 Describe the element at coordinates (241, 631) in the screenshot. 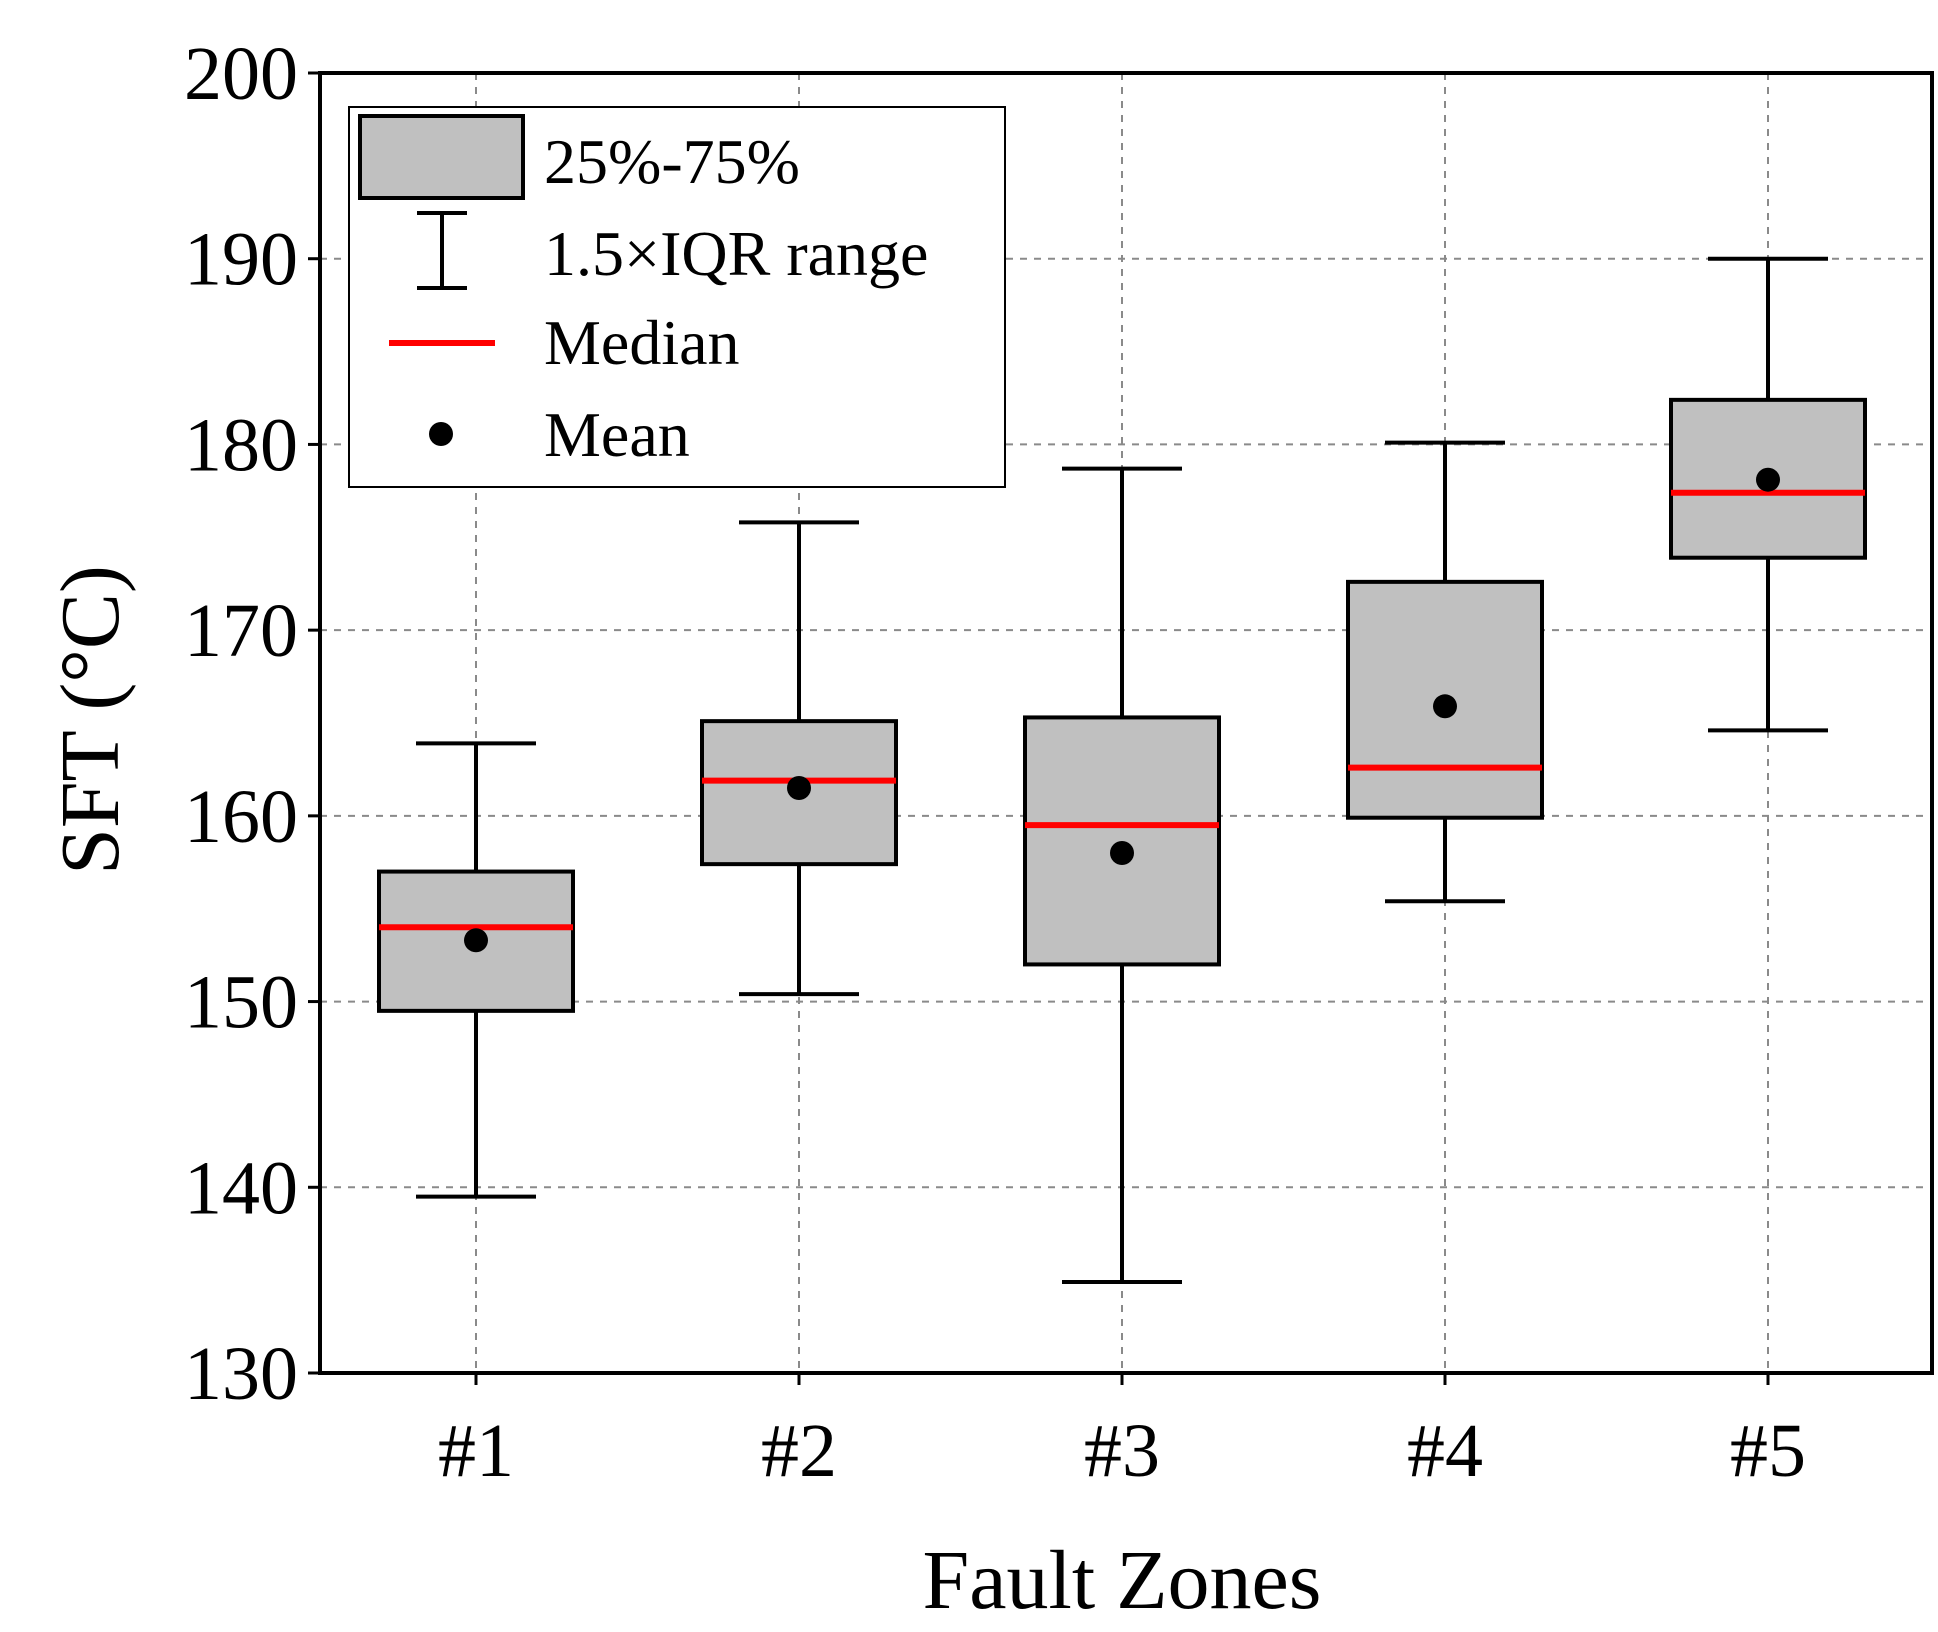

I see `y-tick-label-170: 170` at that location.